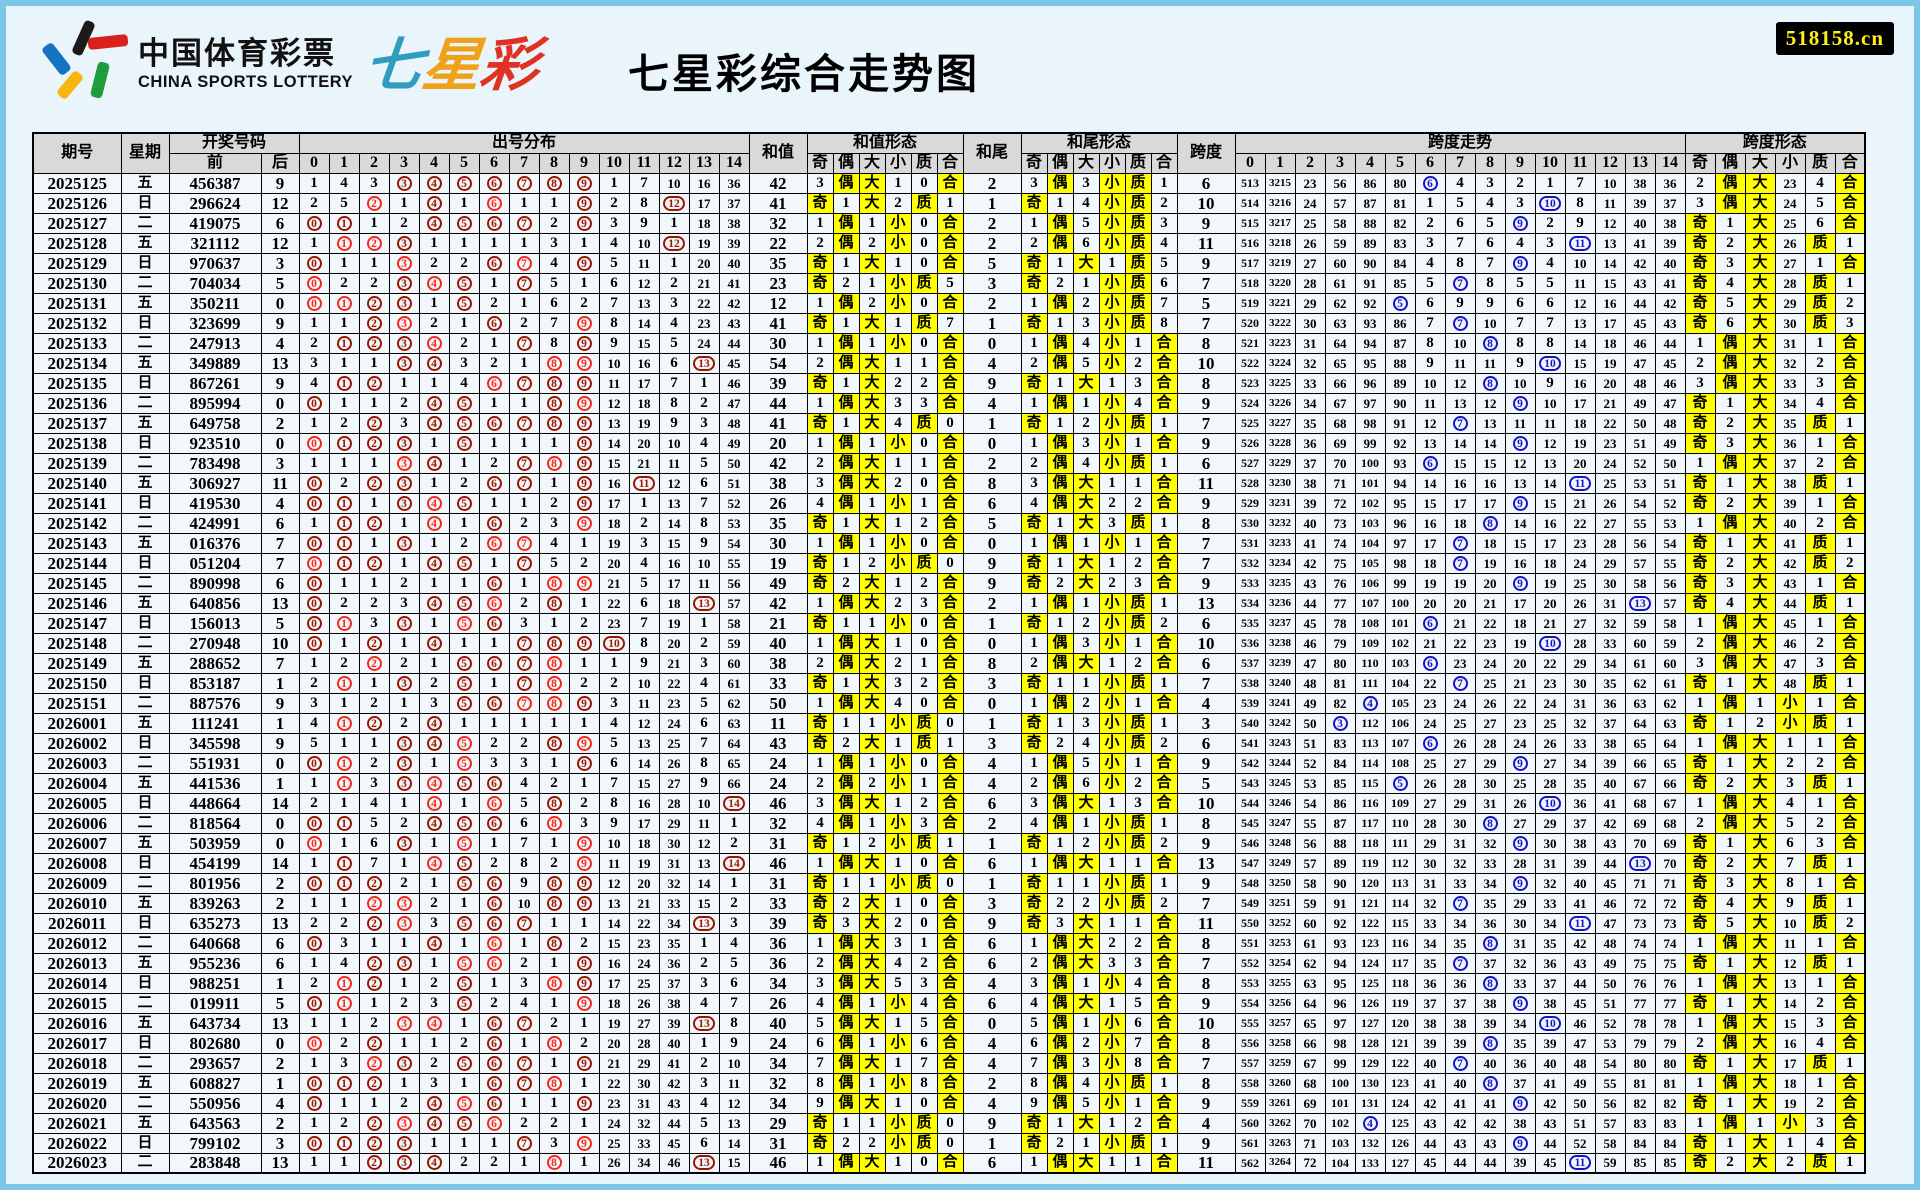  I want to click on cell-spanform: 31, so click(1790, 343).